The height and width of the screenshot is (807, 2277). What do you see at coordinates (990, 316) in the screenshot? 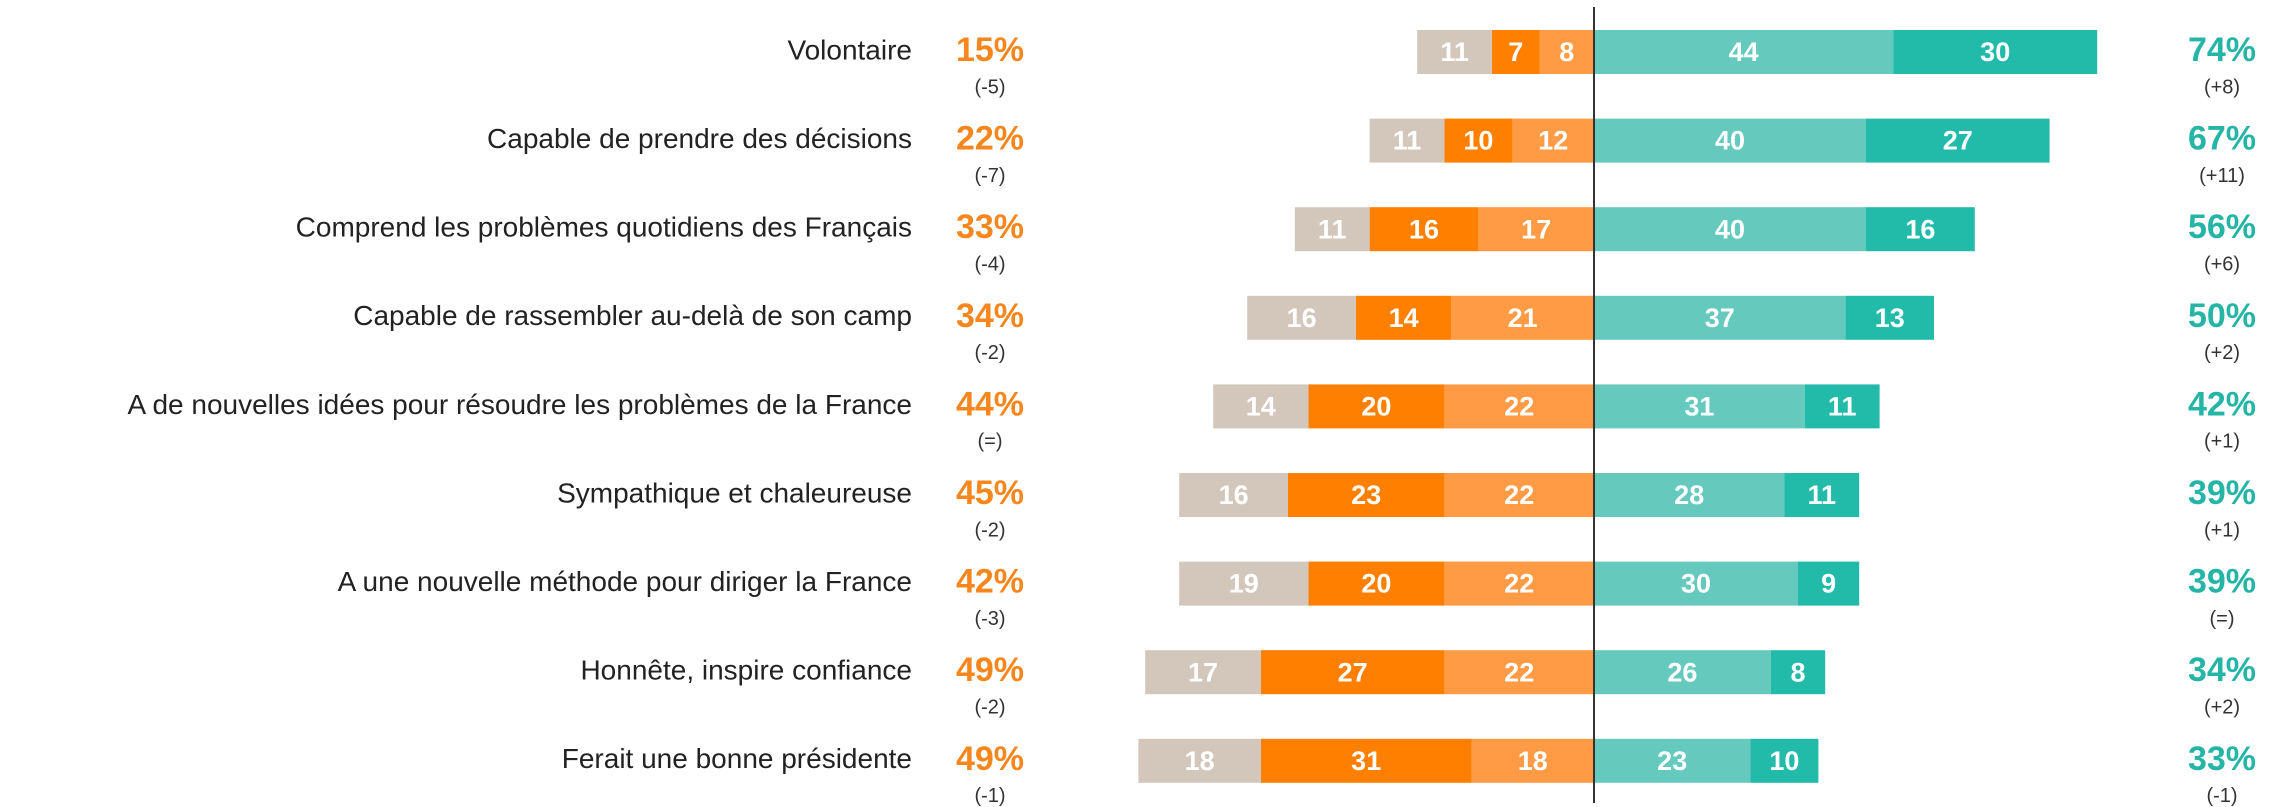
I see `total-label: 34%` at bounding box center [990, 316].